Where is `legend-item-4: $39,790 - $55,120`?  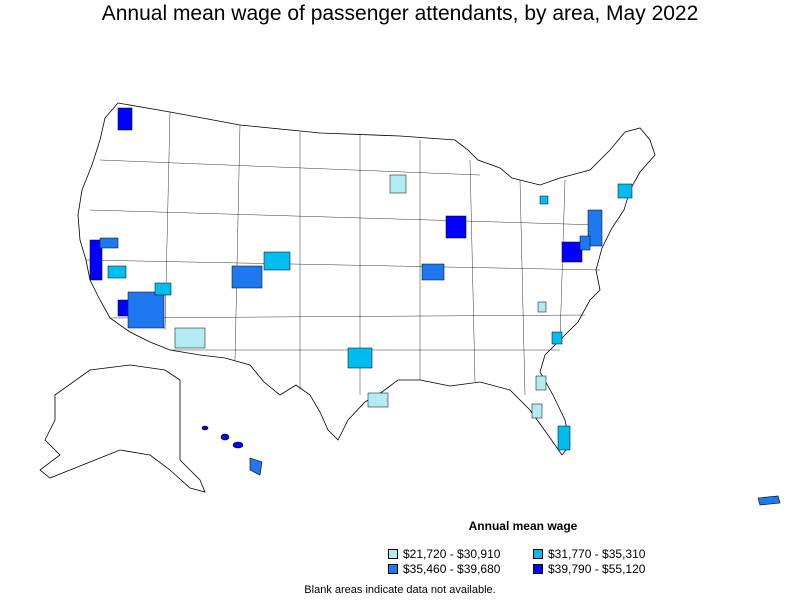 legend-item-4: $39,790 - $55,120 is located at coordinates (589, 569).